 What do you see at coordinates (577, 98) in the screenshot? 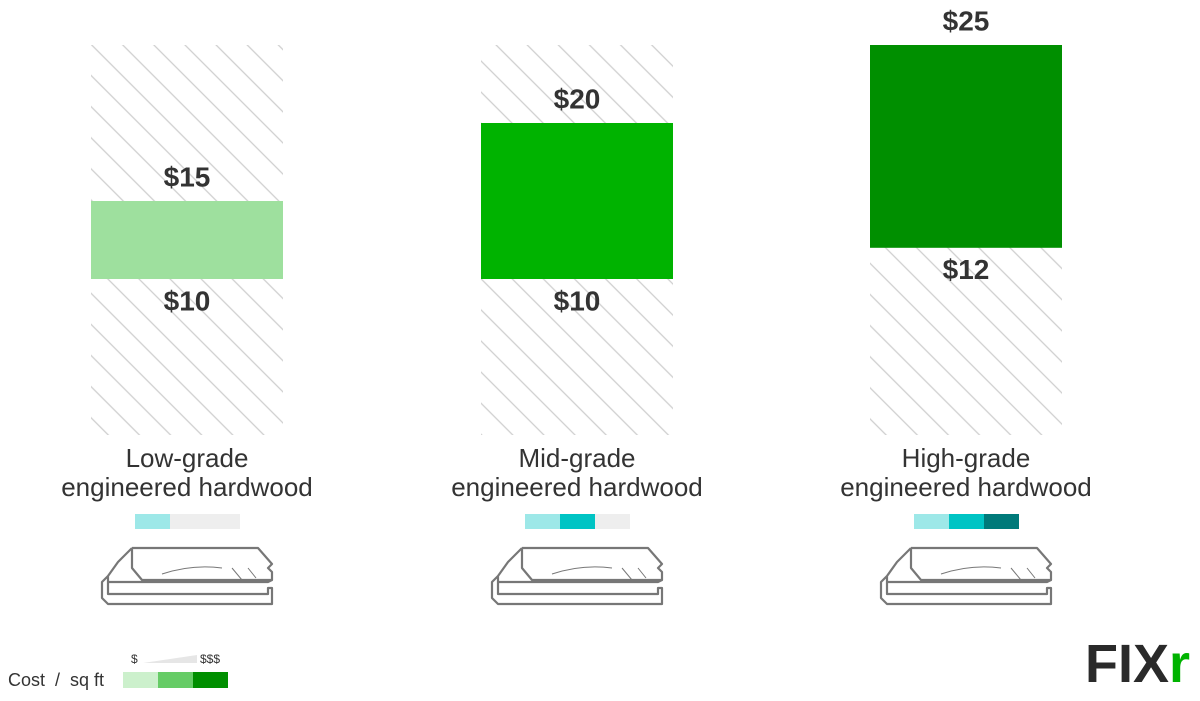
I see `high-label: $20` at bounding box center [577, 98].